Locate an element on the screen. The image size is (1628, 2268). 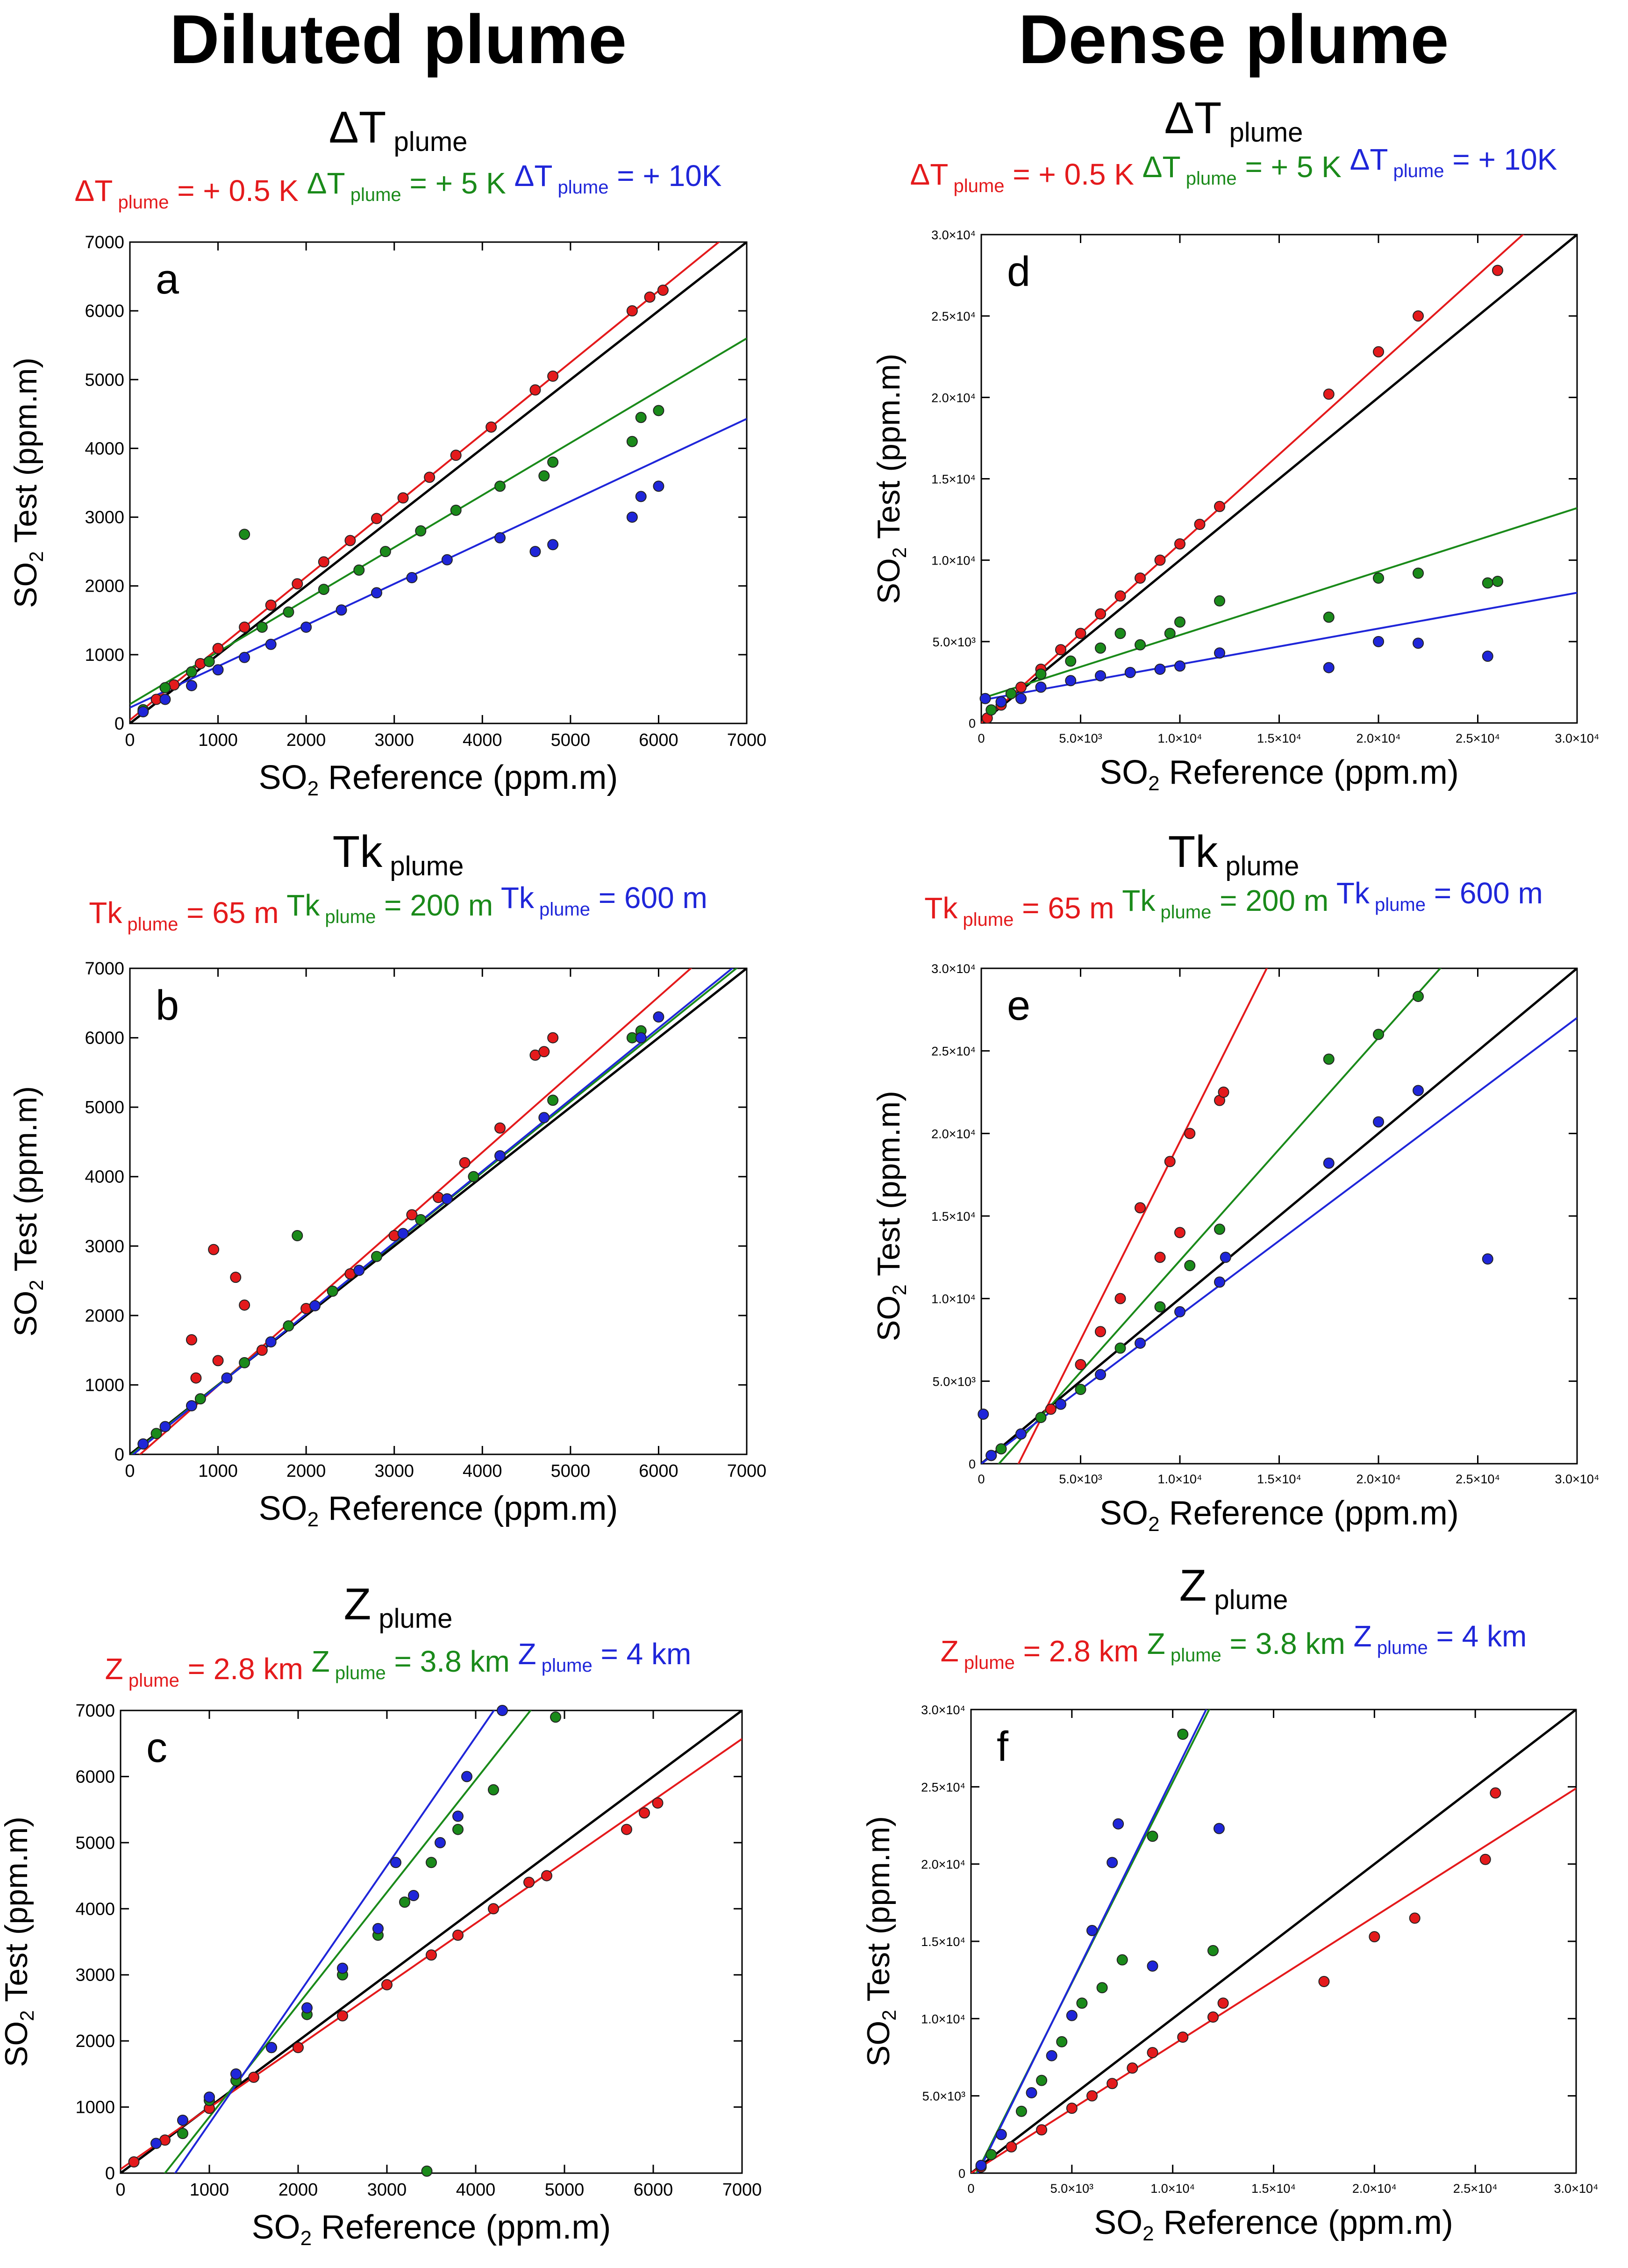
y-tick-label: 1.0×10⁴ is located at coordinates (954, 1299).